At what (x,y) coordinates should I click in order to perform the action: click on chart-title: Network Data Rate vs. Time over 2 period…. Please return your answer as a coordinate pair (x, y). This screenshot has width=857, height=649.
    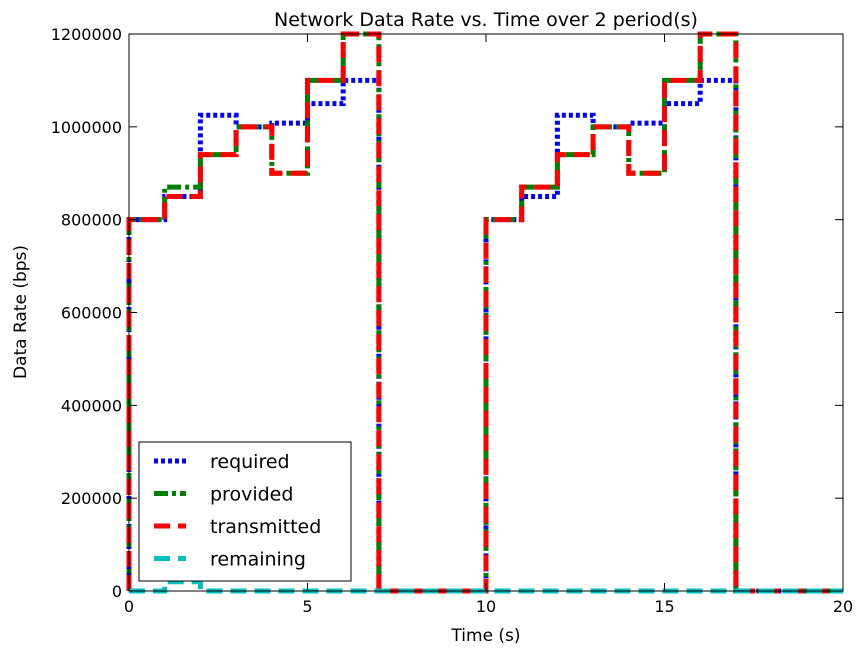
    Looking at the image, I should click on (486, 20).